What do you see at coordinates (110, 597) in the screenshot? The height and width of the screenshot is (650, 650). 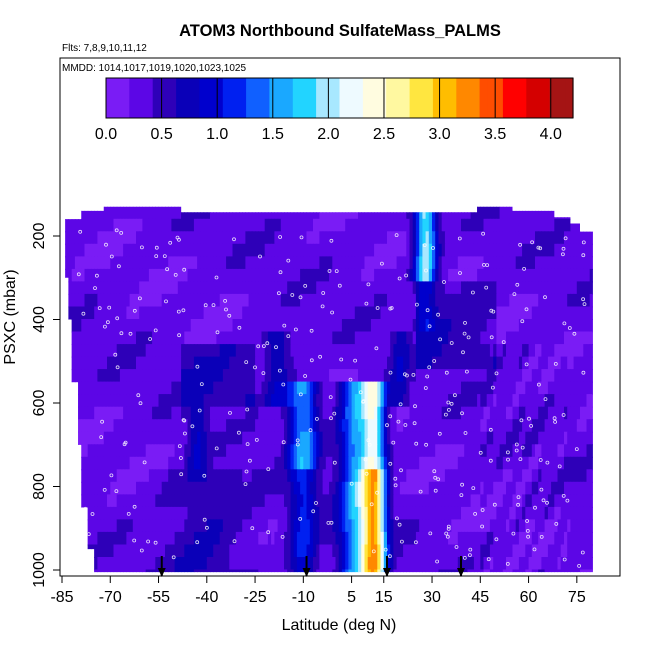 I see `x-tick-label: -70` at bounding box center [110, 597].